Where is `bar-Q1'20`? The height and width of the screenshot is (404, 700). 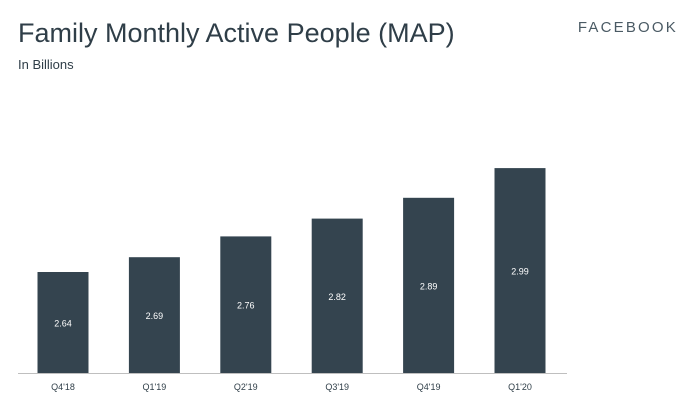
bar-Q1'20 is located at coordinates (520, 270).